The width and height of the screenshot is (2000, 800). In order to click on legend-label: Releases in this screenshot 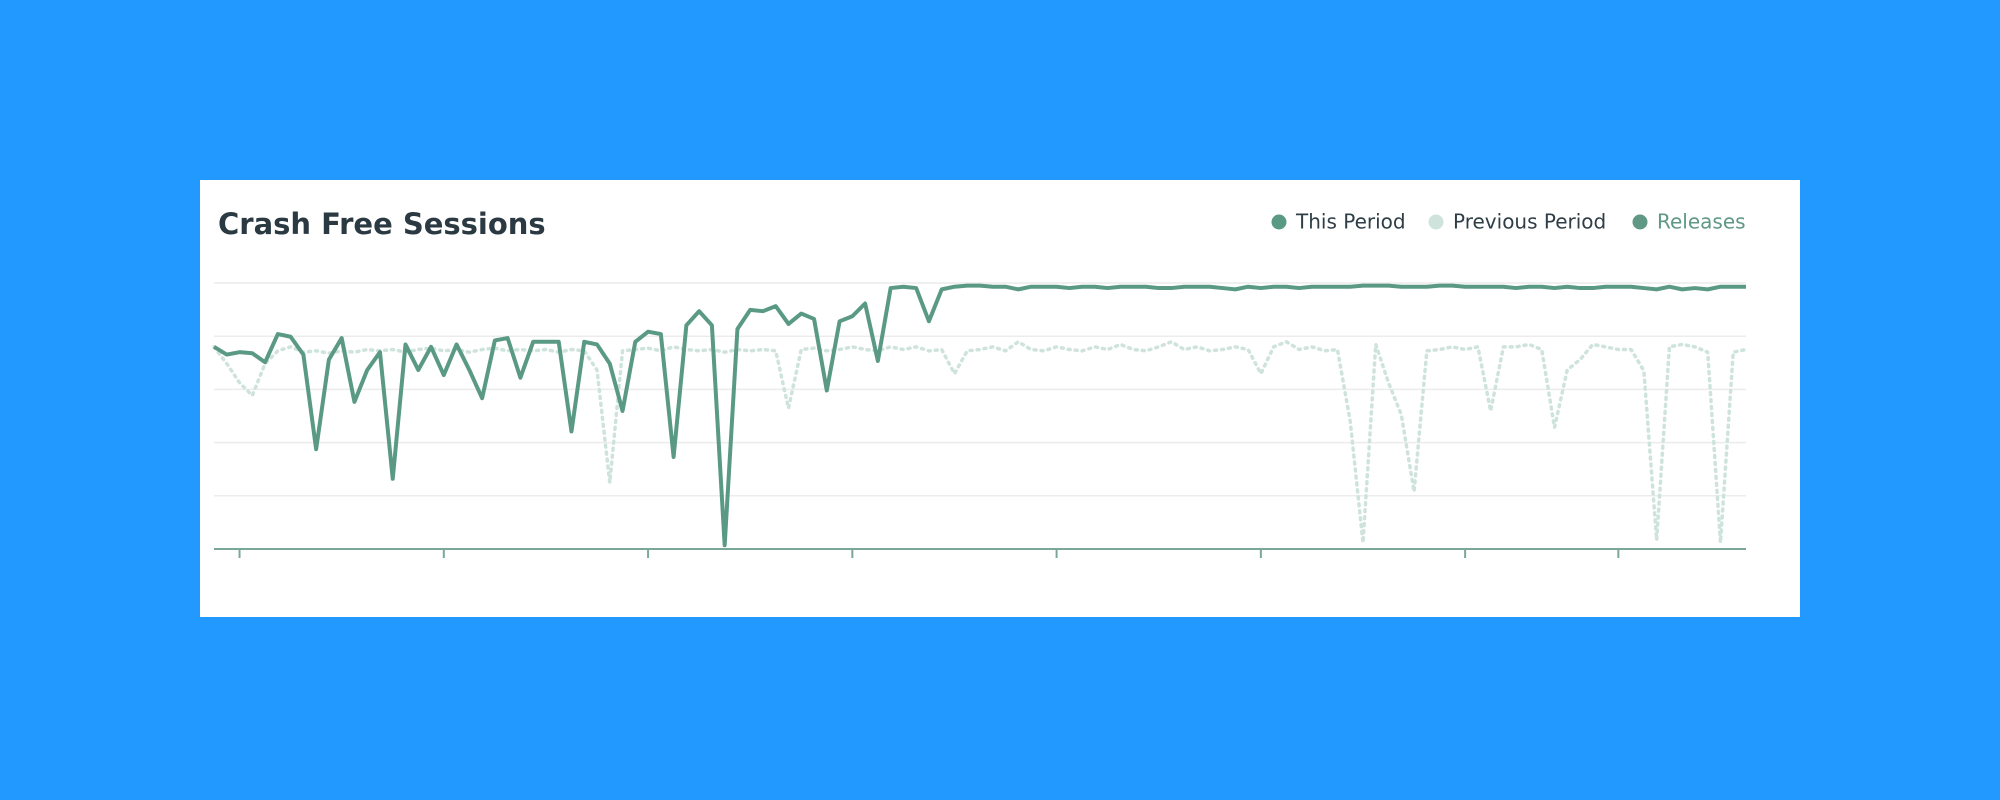, I will do `click(1701, 222)`.